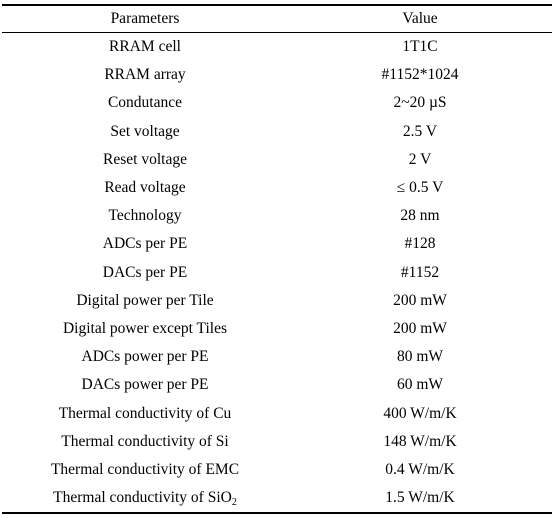 This screenshot has height=518, width=556. What do you see at coordinates (420, 103) in the screenshot?
I see `value-cell: 2~20 µS` at bounding box center [420, 103].